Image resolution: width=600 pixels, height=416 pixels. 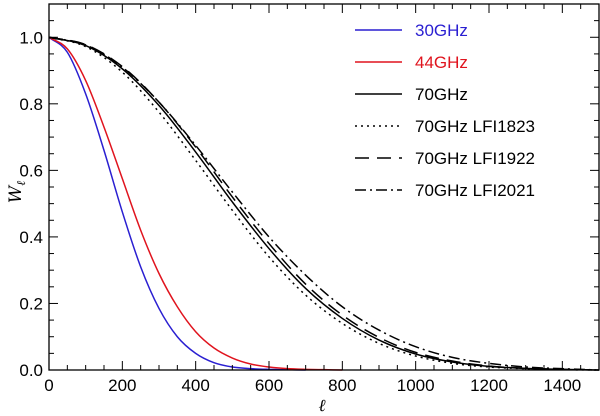 I want to click on legend-label: 44GHz, so click(x=441, y=62).